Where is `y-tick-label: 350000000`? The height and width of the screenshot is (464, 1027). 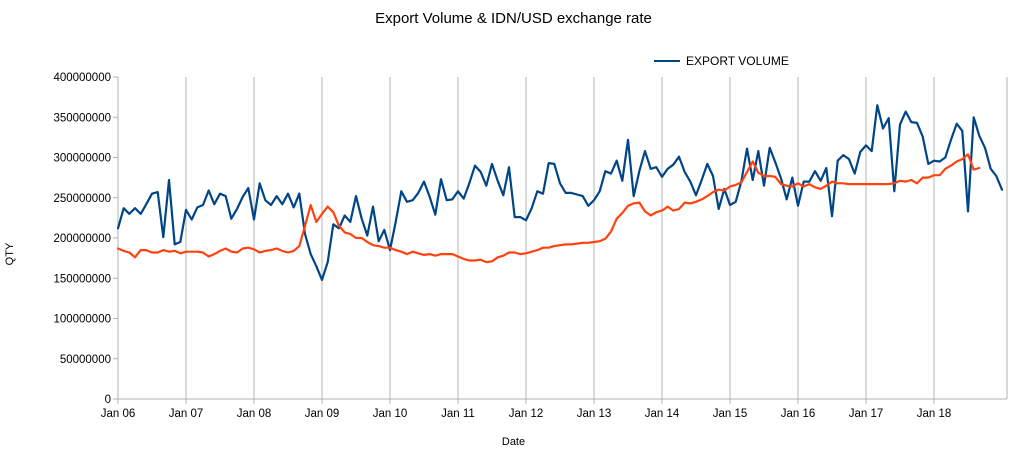 y-tick-label: 350000000 is located at coordinates (82, 118).